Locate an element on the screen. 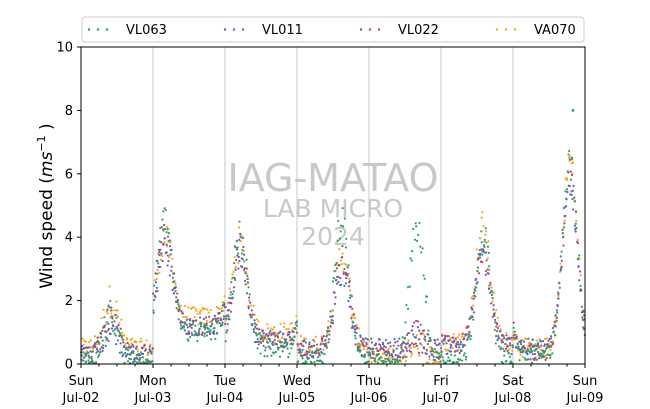 This screenshot has height=409, width=650. x-tick-date: Jul-09 is located at coordinates (585, 398).